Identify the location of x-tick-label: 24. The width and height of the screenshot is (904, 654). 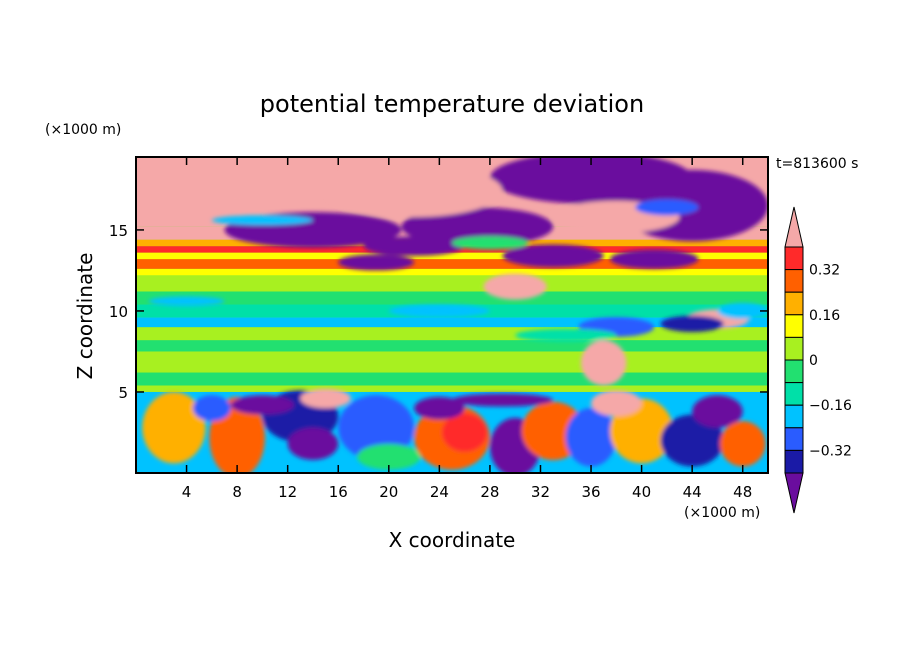
(439, 492).